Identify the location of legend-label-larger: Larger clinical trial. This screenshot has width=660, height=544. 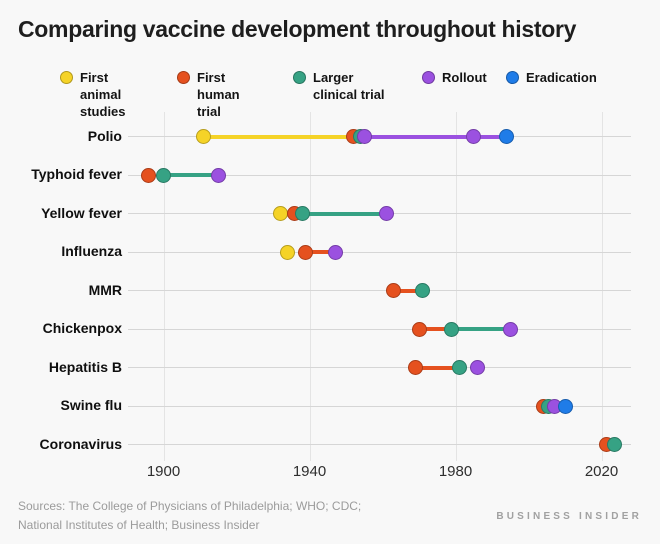
(349, 86).